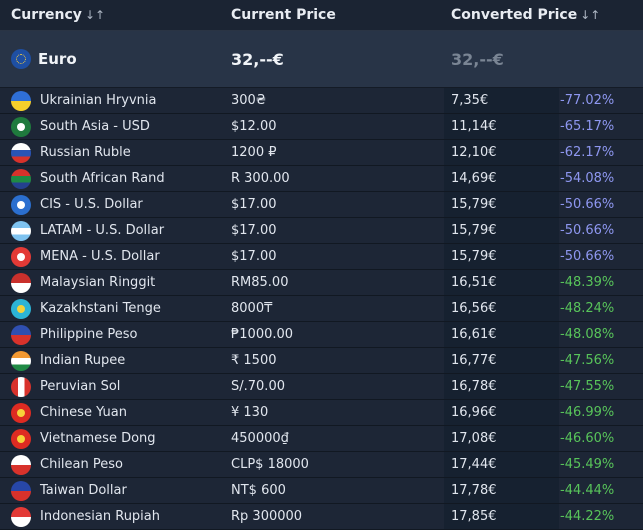  Describe the element at coordinates (83, 490) in the screenshot. I see `currency-name: Taiwan Dollar` at that location.